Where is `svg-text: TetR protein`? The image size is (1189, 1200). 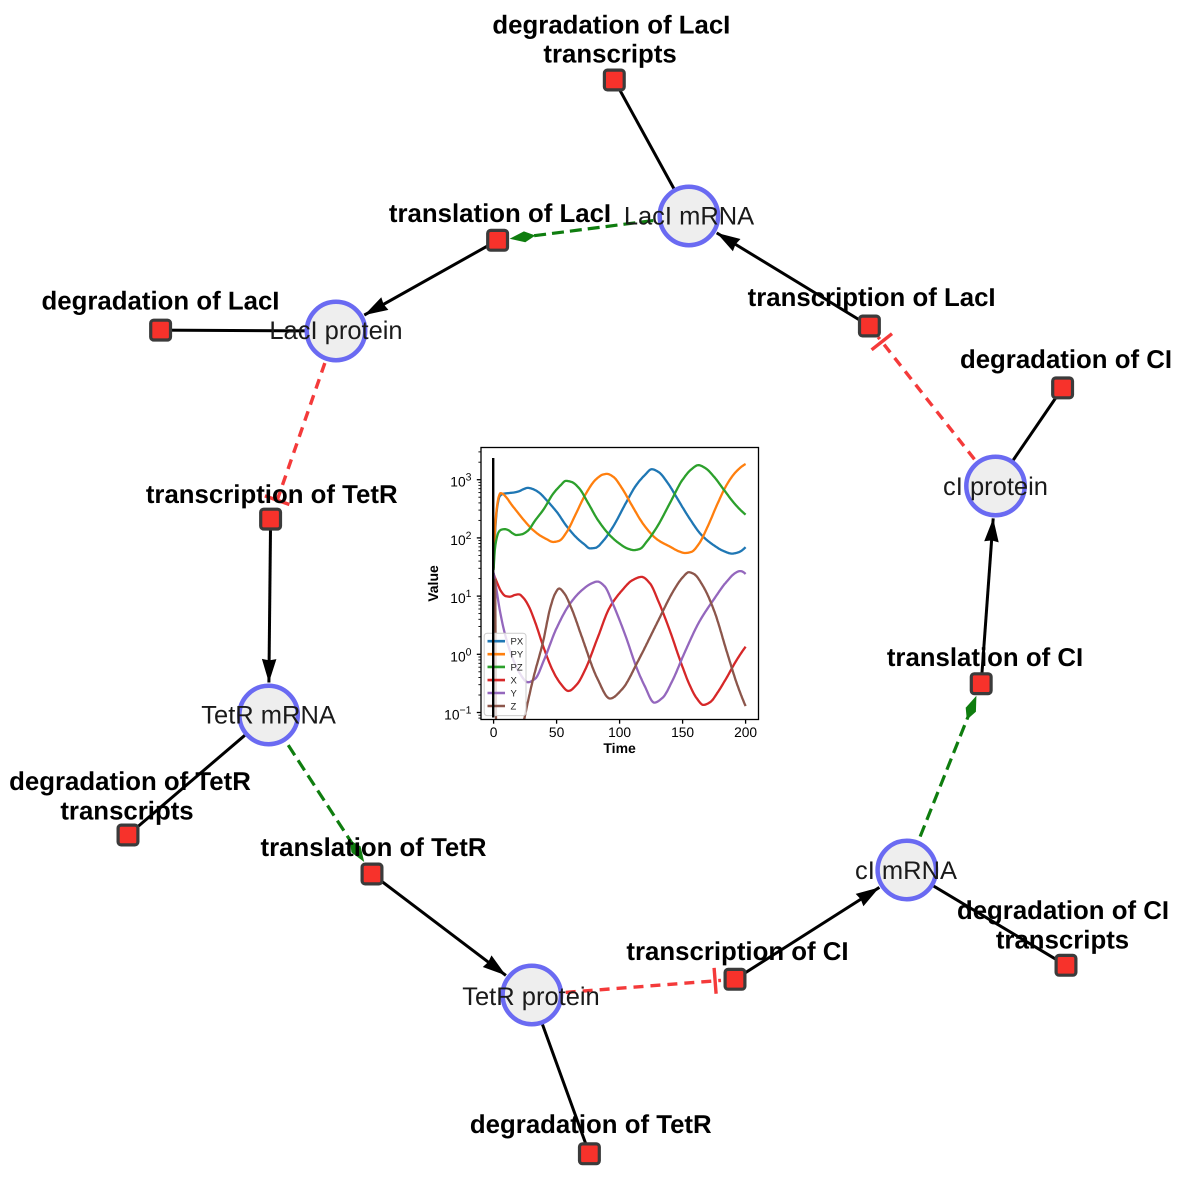
svg-text: TetR protein is located at coordinates (531, 997).